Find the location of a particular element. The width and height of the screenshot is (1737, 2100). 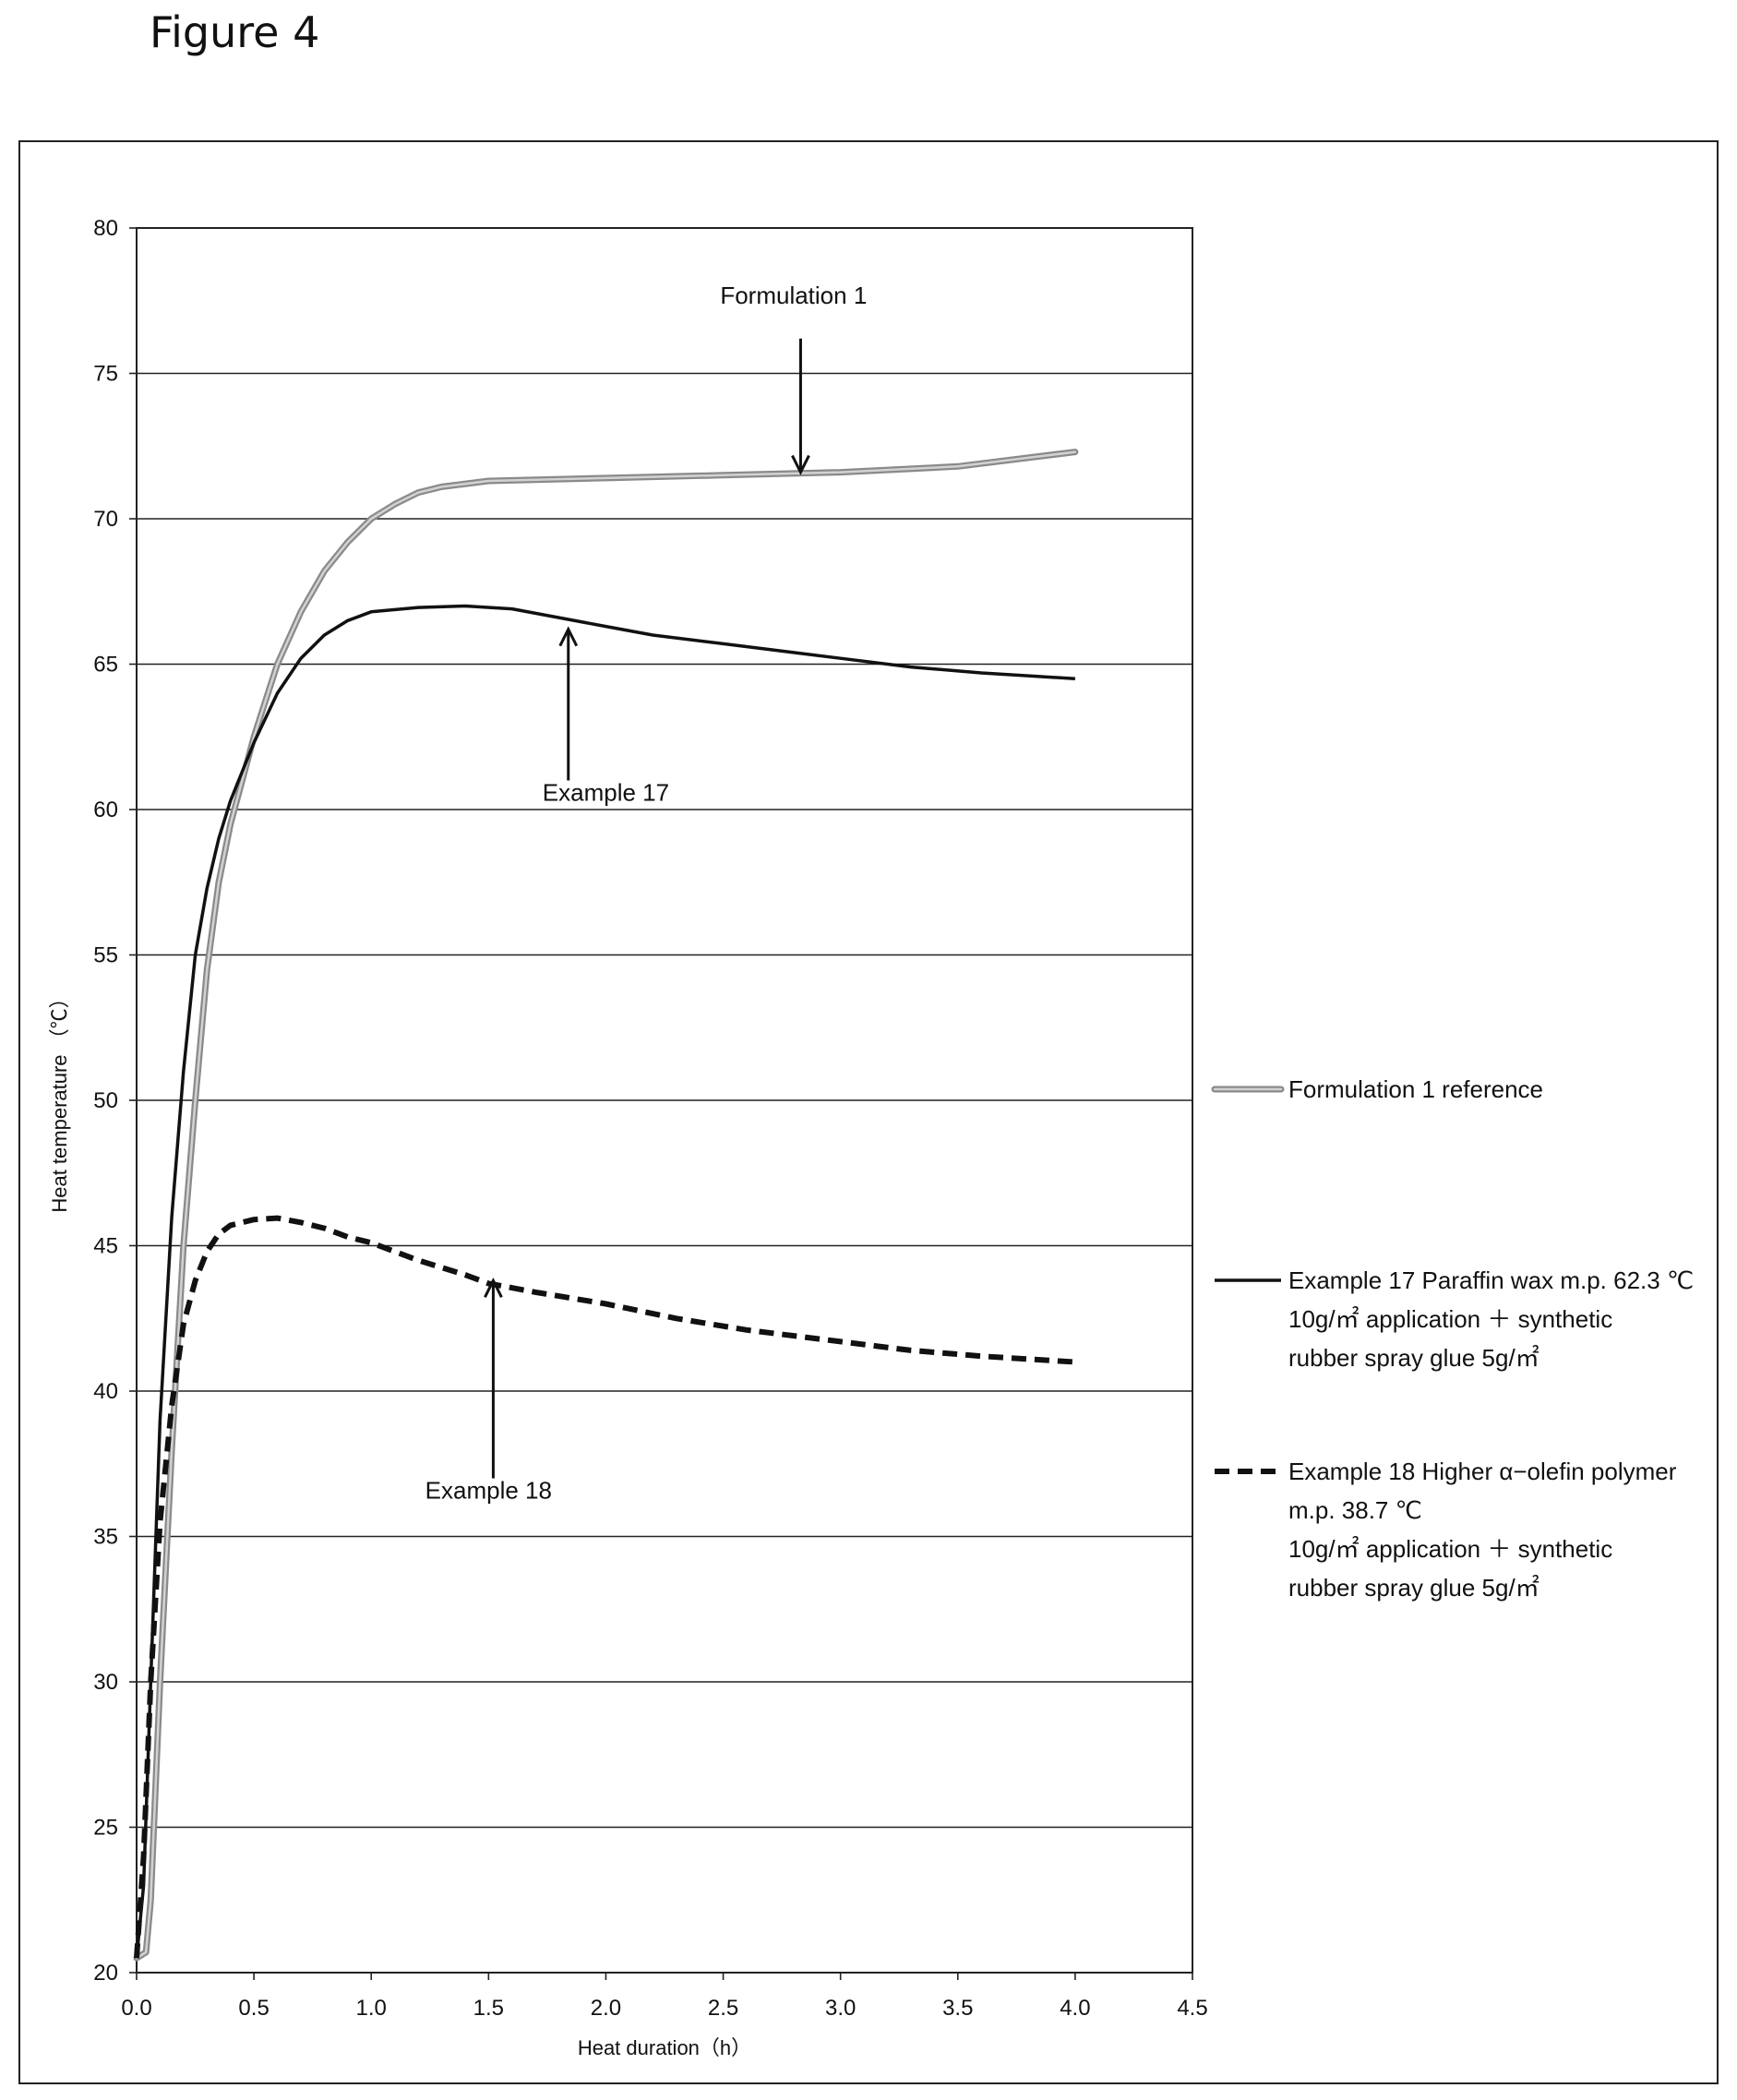

annotations: Formulation 1 Example 17 Example 18 is located at coordinates (647, 893).